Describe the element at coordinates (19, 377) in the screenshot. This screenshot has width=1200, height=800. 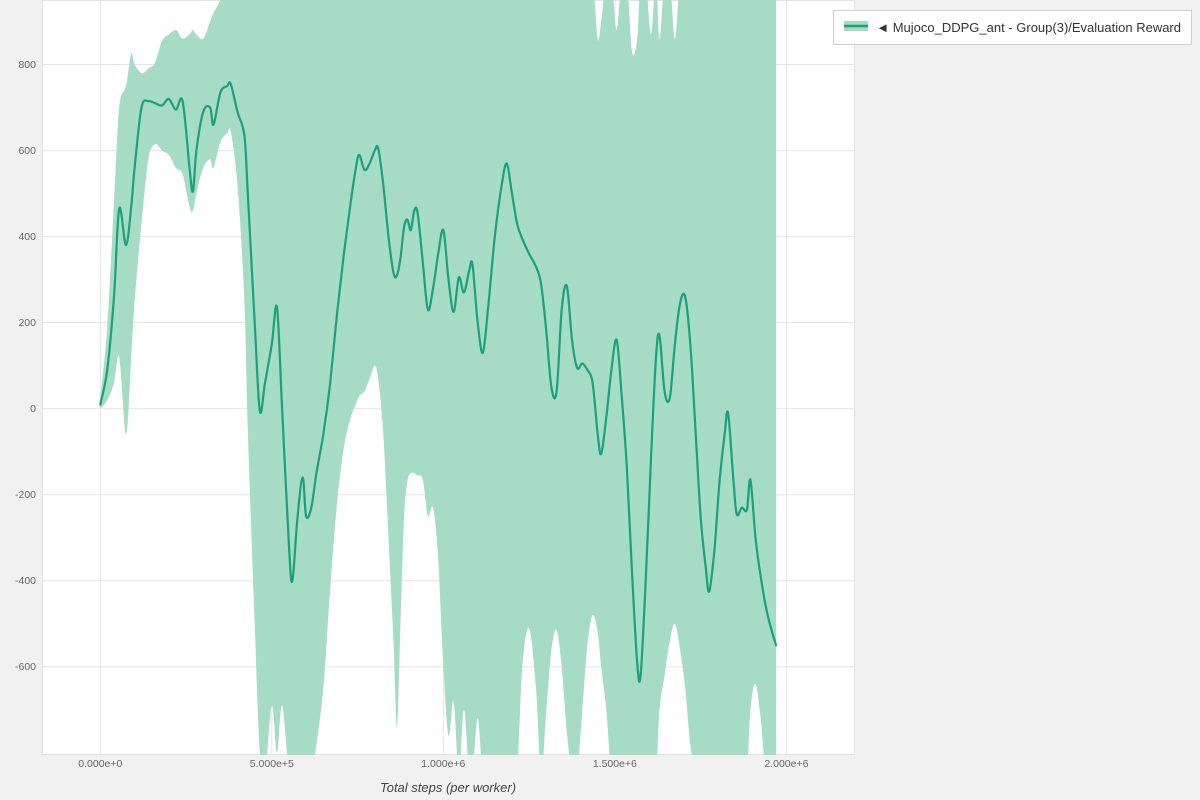
I see `y-axis-tick-labels: 800 600 400 200 0 -200 -400 -600` at that location.